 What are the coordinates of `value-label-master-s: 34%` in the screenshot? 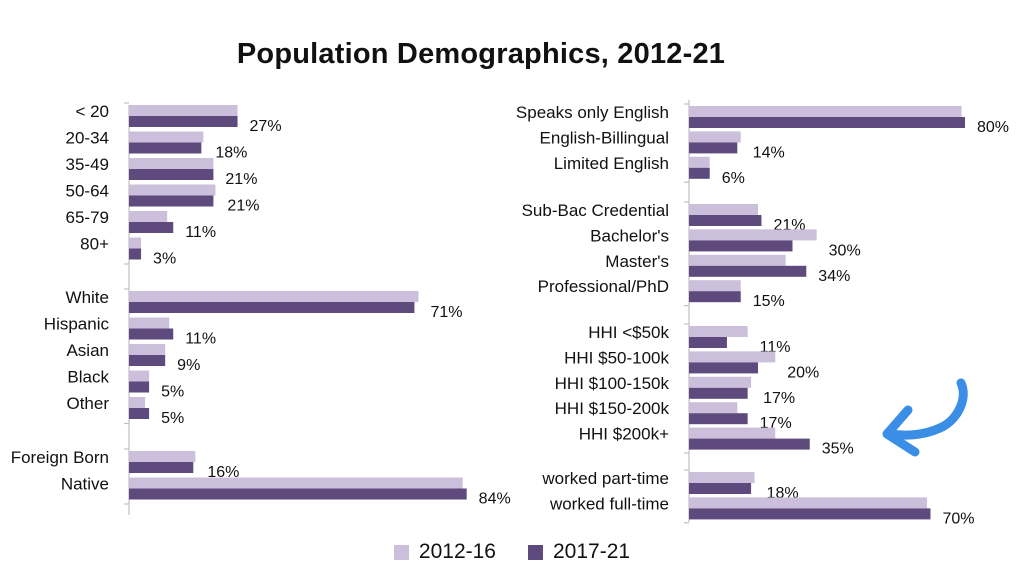 It's located at (834, 276).